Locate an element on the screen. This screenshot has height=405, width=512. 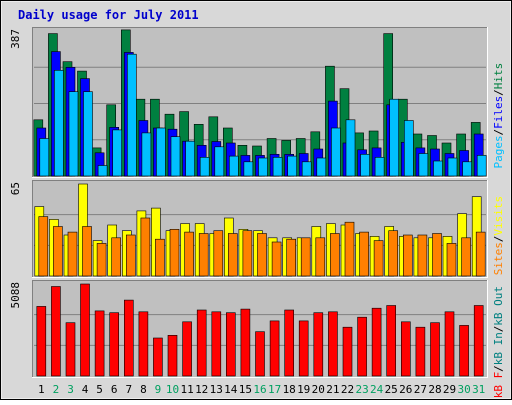
legend-label-sites: Sites is located at coordinates (498, 258).